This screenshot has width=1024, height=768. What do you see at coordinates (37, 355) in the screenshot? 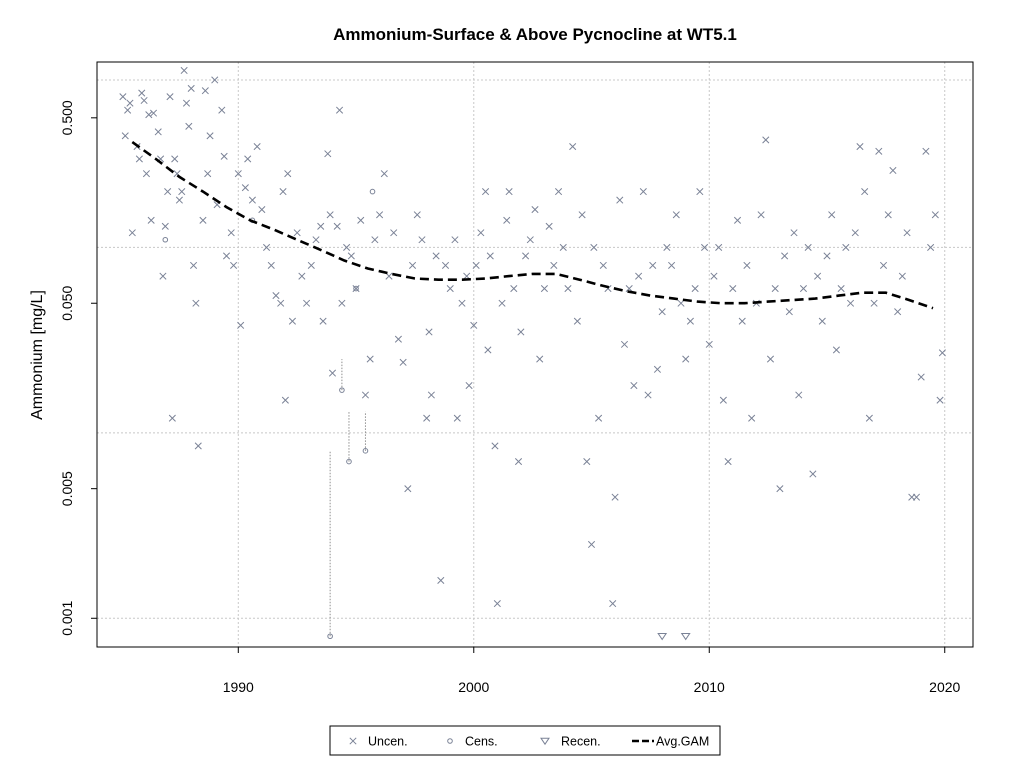
I see `y-axis-label: Ammonium [mg/L]` at bounding box center [37, 355].